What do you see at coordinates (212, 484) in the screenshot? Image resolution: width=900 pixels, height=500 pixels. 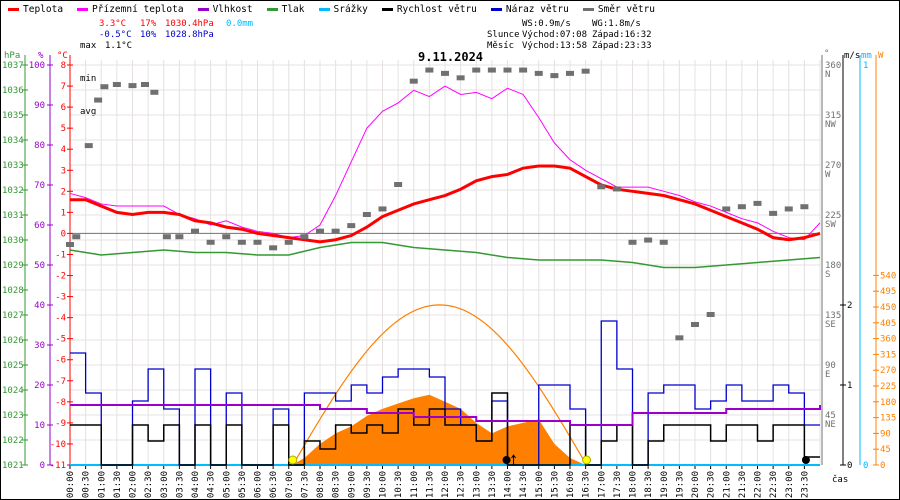 I see `time-tick-label: 04:30` at bounding box center [212, 484].